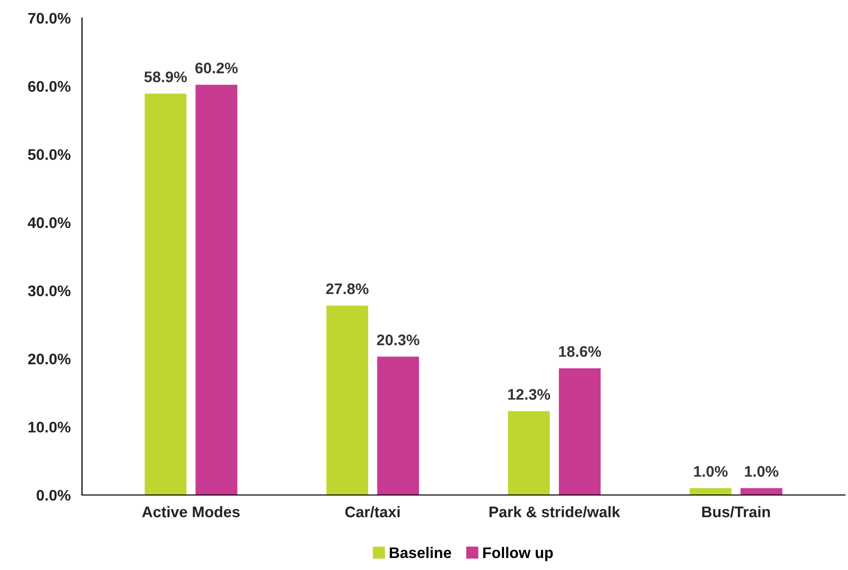 The height and width of the screenshot is (570, 848). Describe the element at coordinates (49, 222) in the screenshot. I see `y-tick-label: 40.0%` at that location.